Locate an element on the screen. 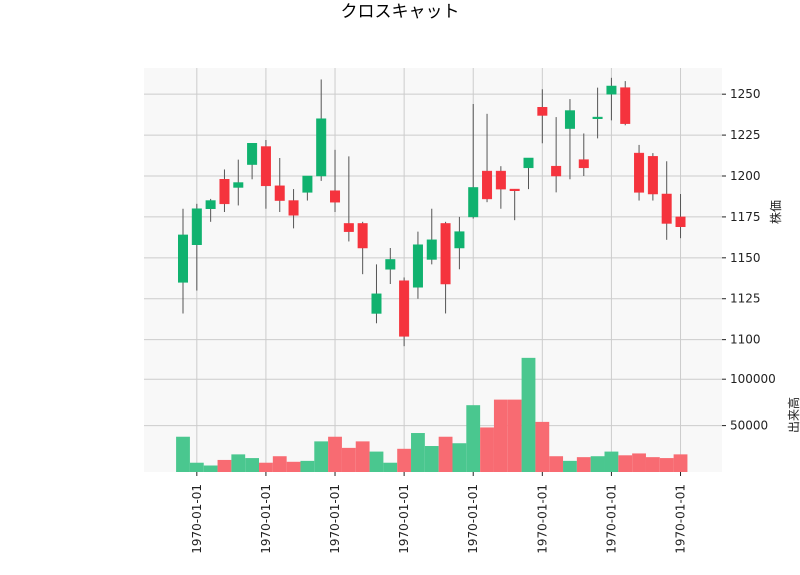 The width and height of the screenshot is (800, 575). price-tick-label: 1225 is located at coordinates (745, 135).